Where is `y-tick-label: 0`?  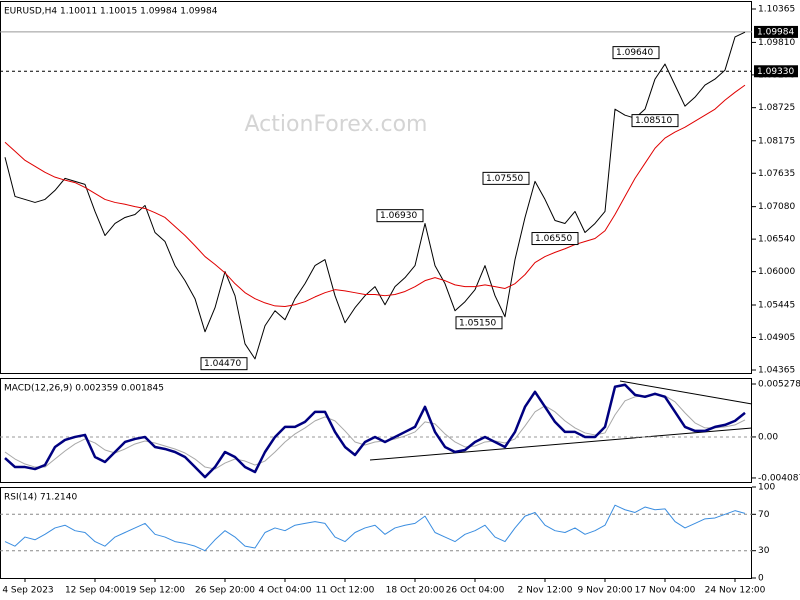
y-tick-label: 0 is located at coordinates (761, 579).